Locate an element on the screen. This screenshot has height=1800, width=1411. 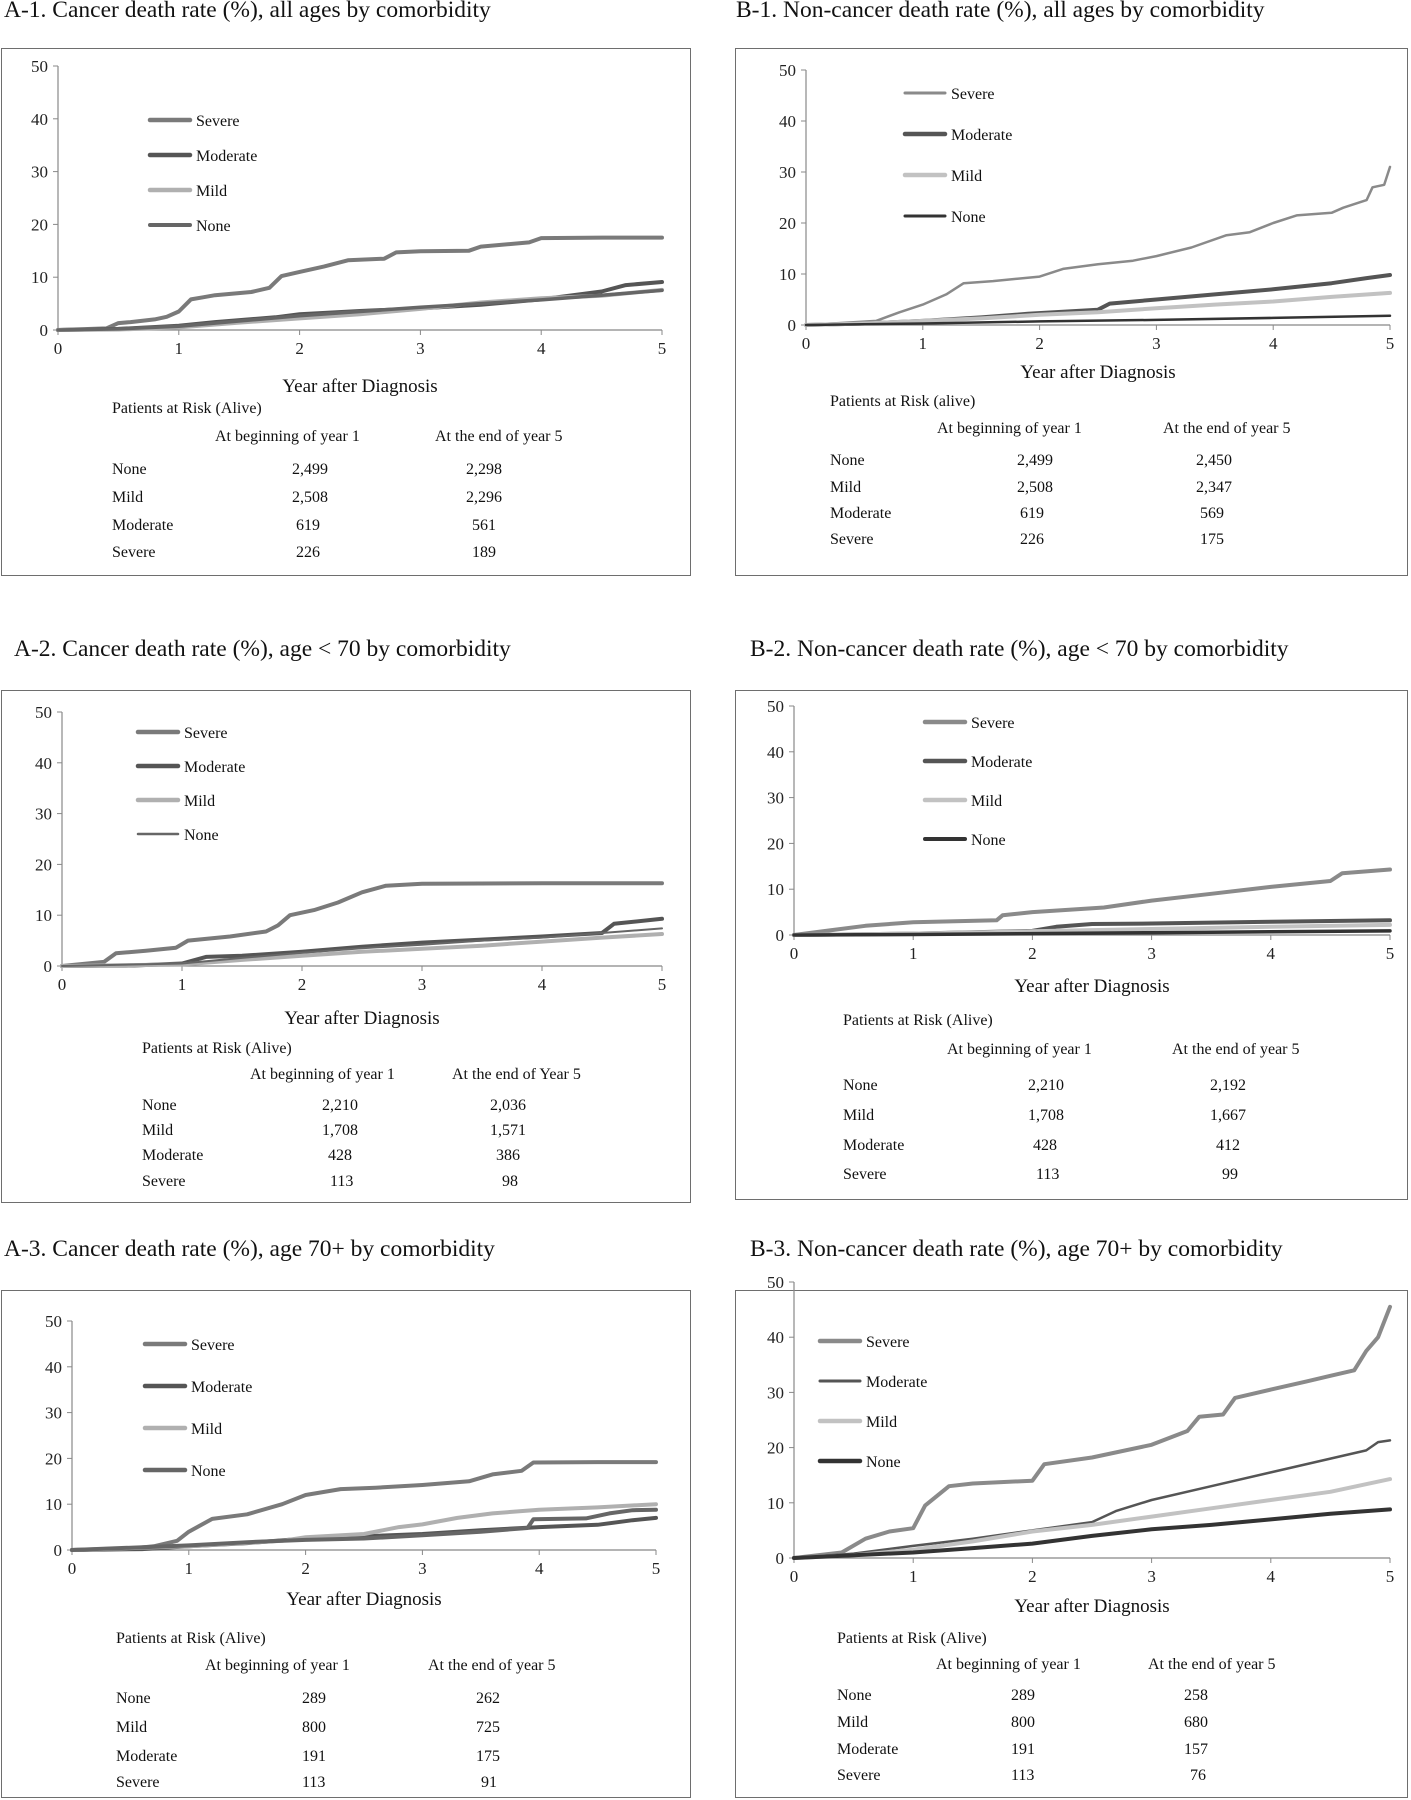
risk-row-end: 2,036 is located at coordinates (508, 1105).